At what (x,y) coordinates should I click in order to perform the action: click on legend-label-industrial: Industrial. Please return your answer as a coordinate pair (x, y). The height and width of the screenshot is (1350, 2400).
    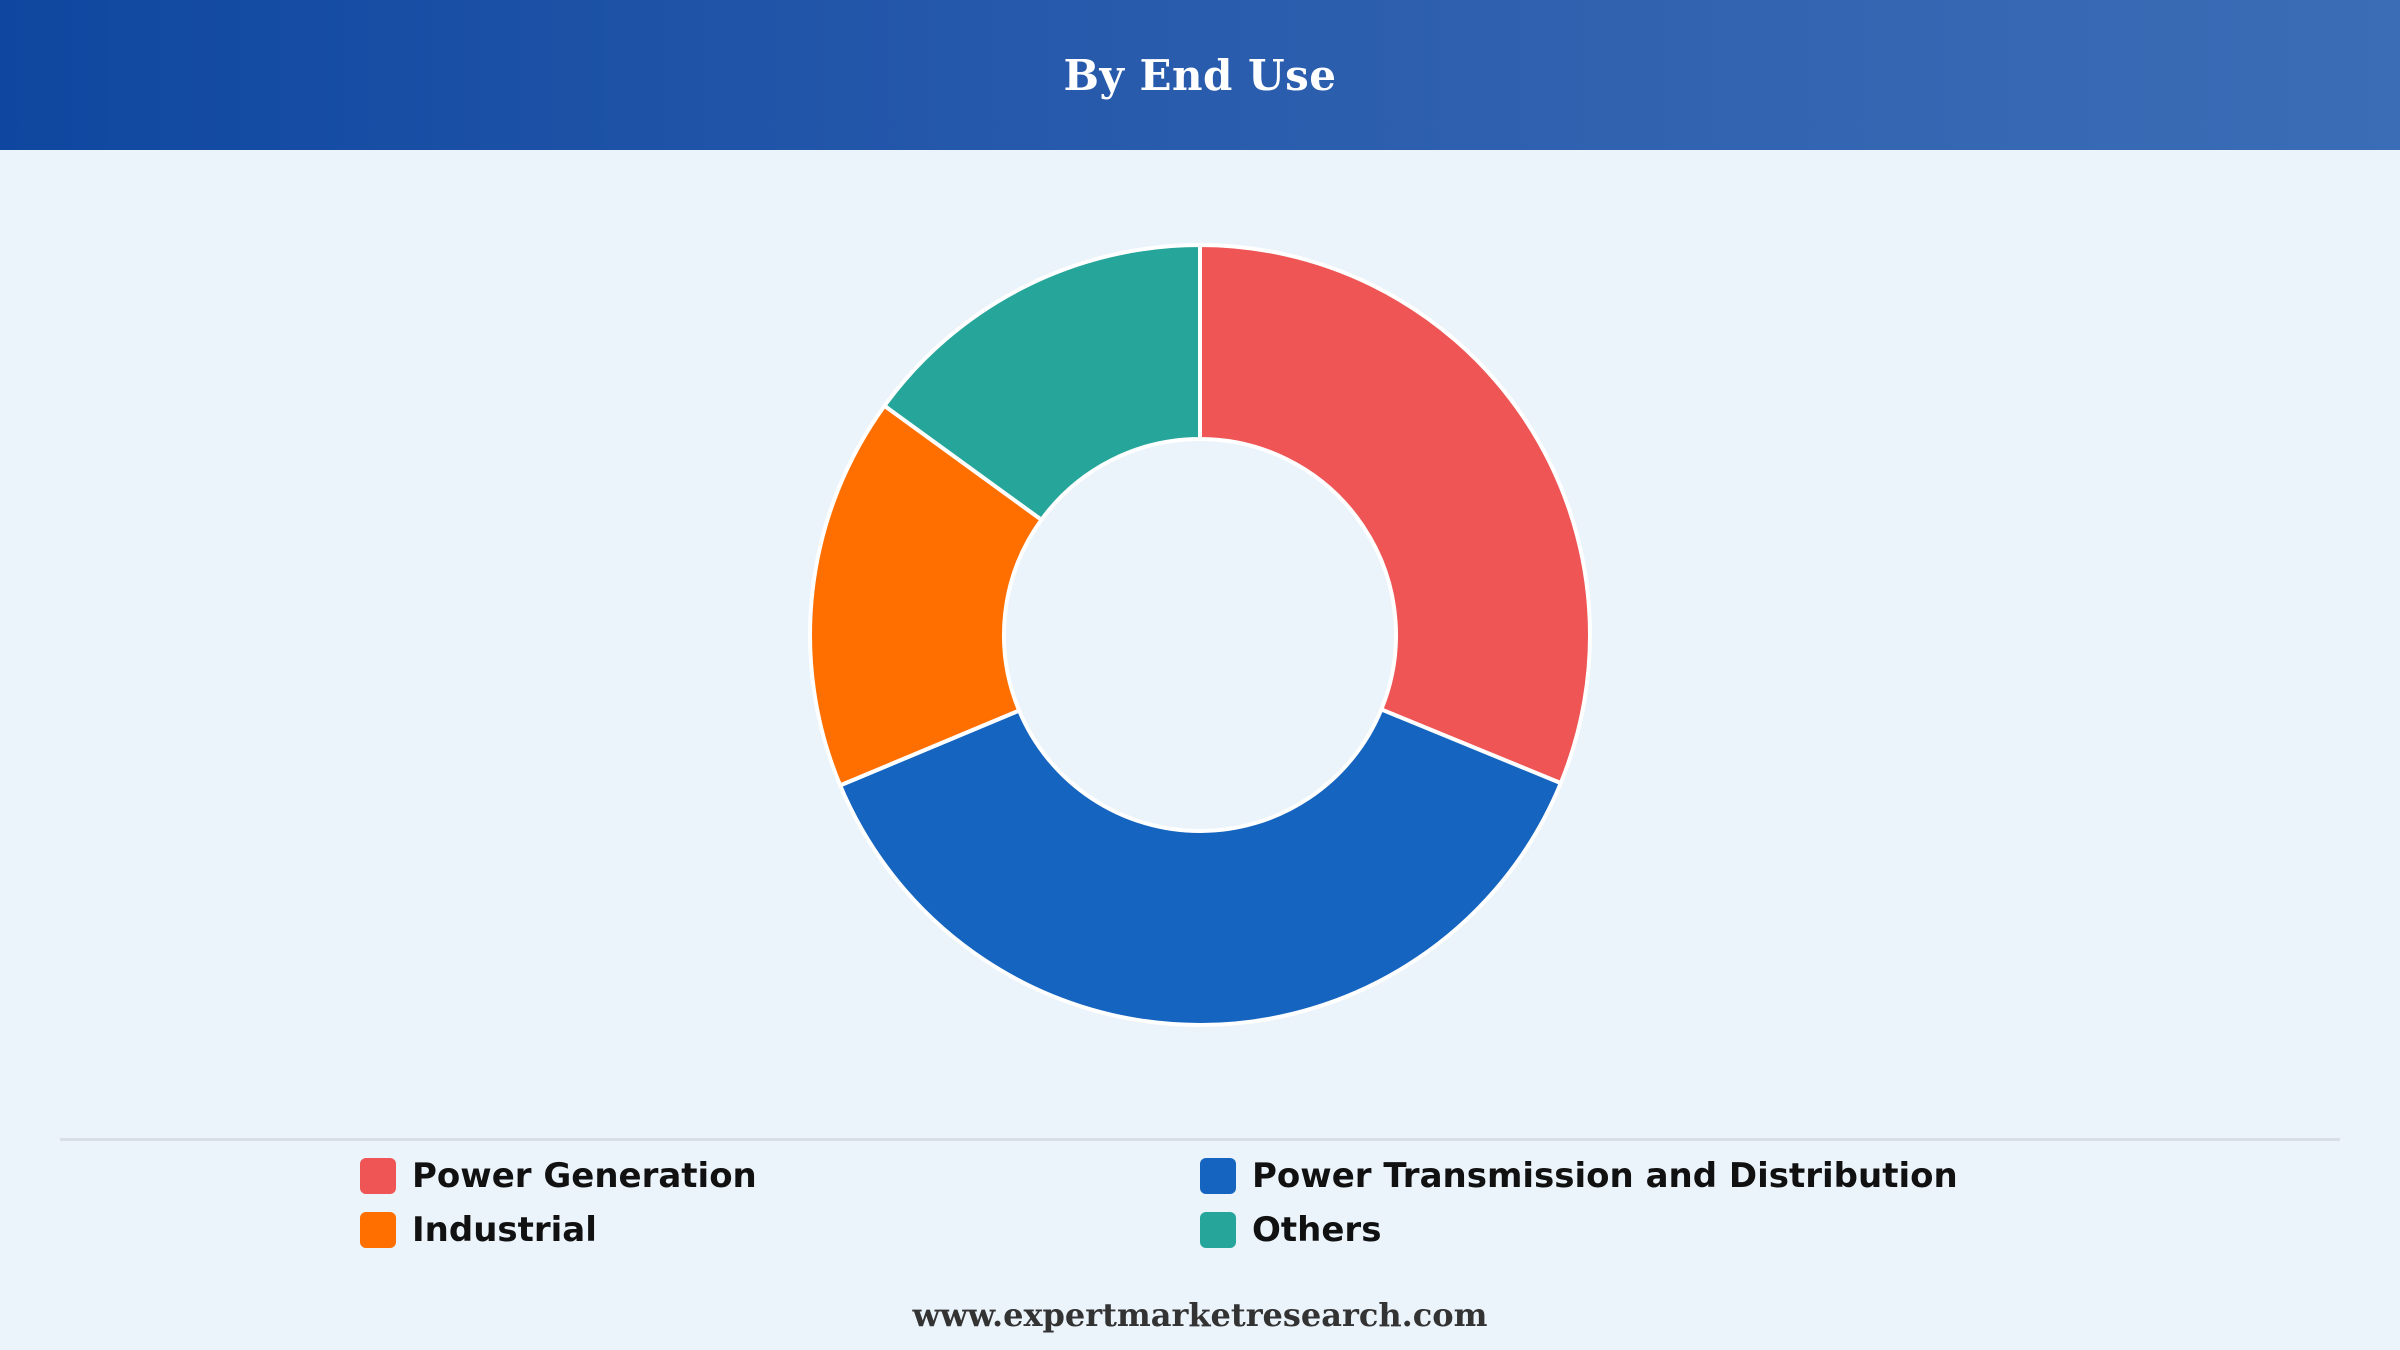
    Looking at the image, I should click on (504, 1230).